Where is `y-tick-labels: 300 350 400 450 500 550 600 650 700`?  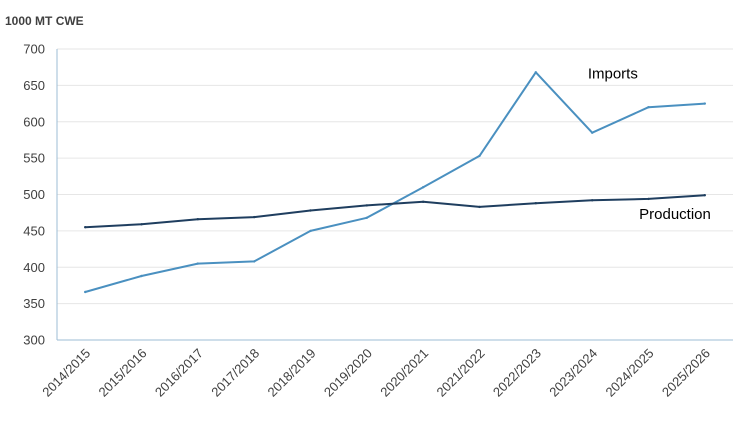 y-tick-labels: 300 350 400 450 500 550 600 650 700 is located at coordinates (34, 195).